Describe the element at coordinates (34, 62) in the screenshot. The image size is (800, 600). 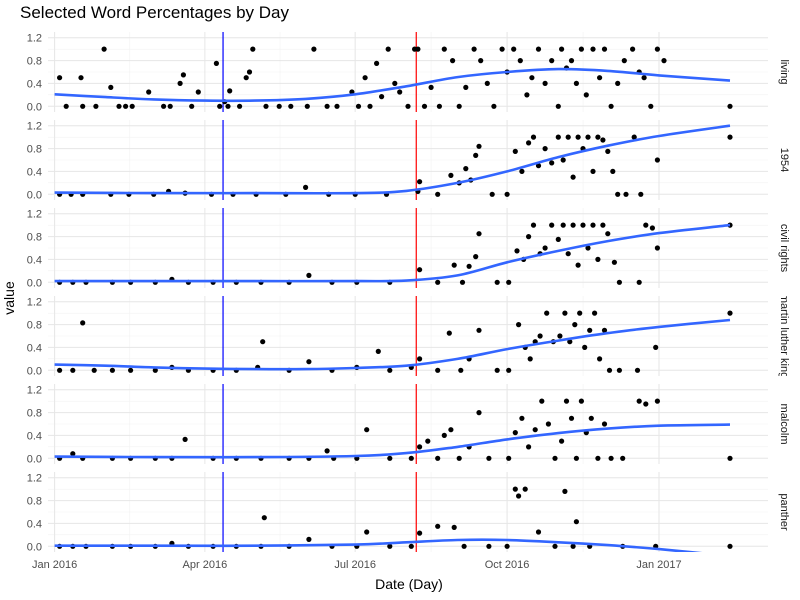
I see `y-tick-label: 0.8` at that location.